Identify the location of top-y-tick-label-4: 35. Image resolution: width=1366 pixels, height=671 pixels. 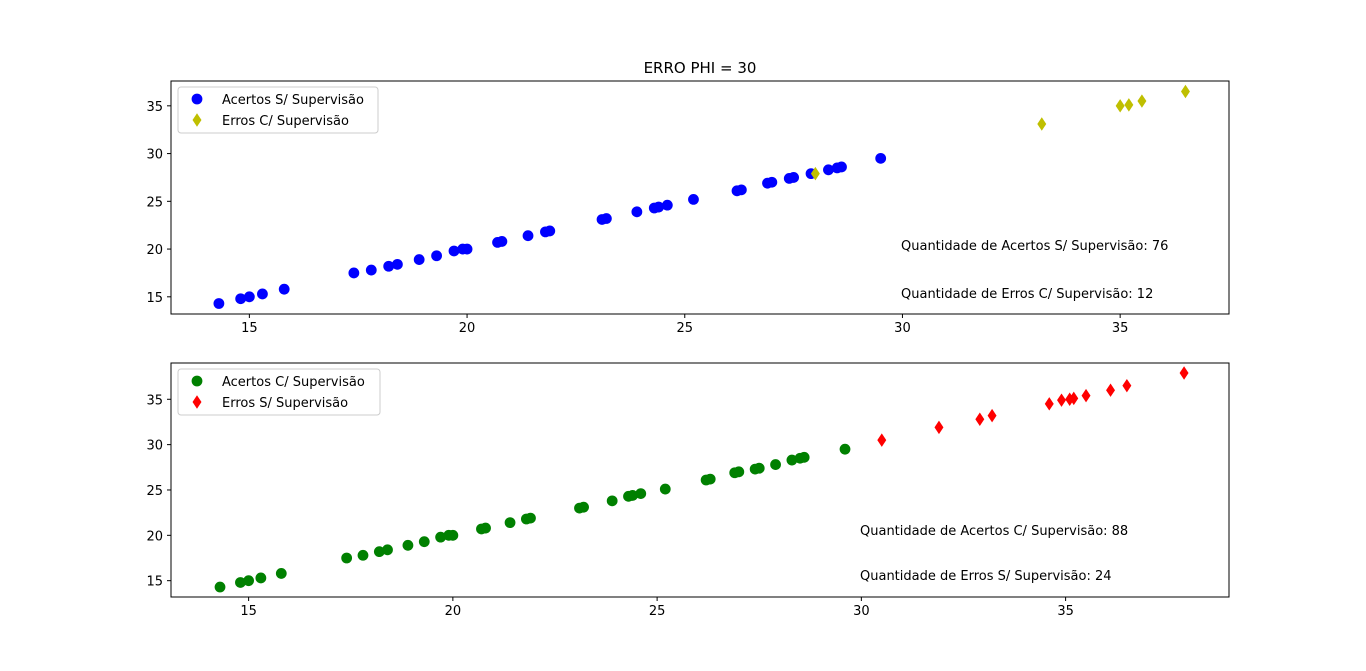
(154, 107).